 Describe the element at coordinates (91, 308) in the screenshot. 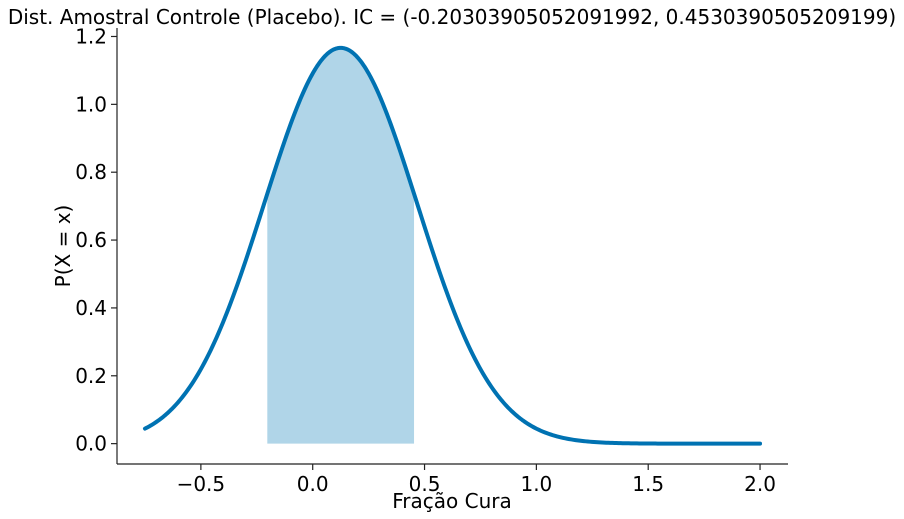

I see `y-tick-label: 0.4` at that location.